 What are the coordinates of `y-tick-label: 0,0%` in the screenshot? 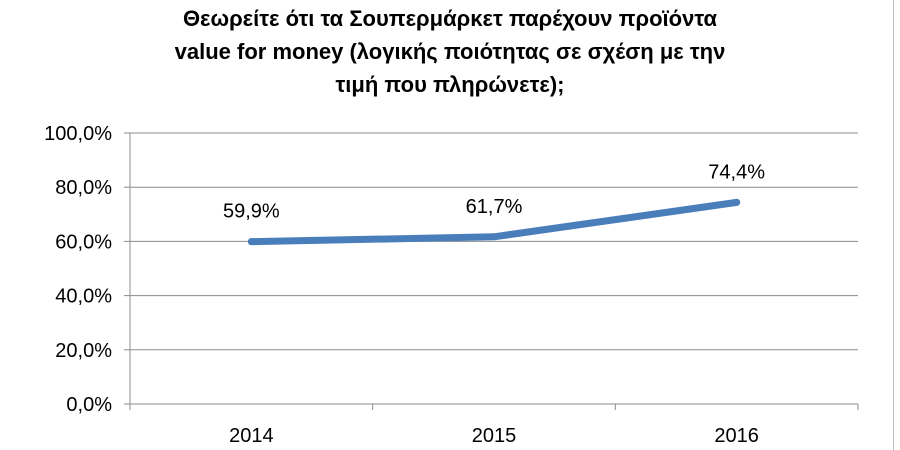 It's located at (89, 405).